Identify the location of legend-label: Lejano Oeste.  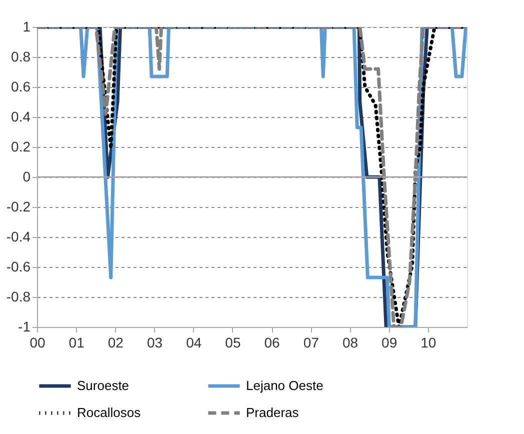
(285, 385).